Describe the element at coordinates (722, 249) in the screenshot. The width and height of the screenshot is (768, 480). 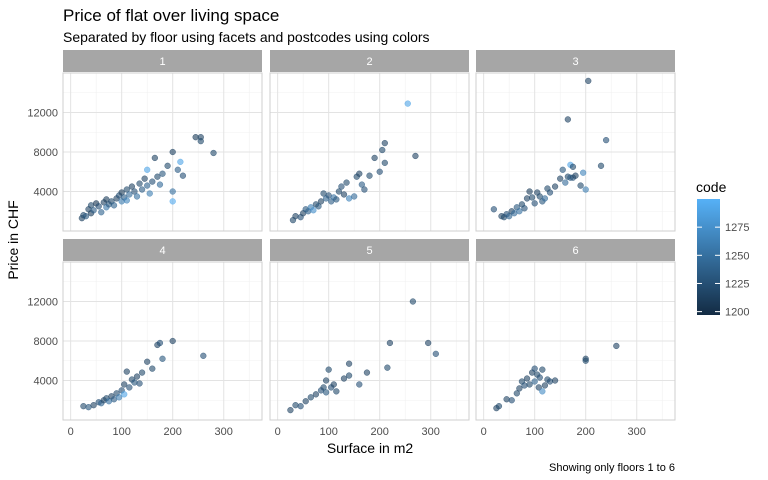
I see `color-legend: code 1200 1225 1250 1275` at that location.